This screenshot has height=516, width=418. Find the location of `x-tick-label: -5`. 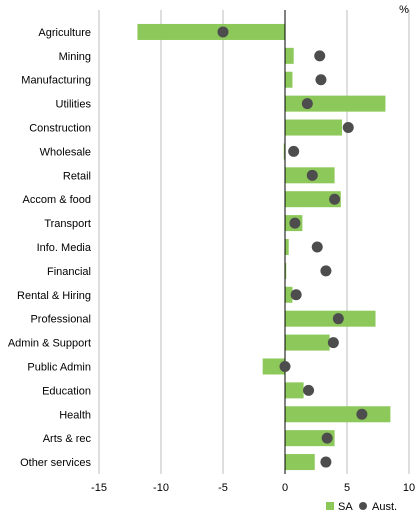

x-tick-label: -5 is located at coordinates (223, 488).